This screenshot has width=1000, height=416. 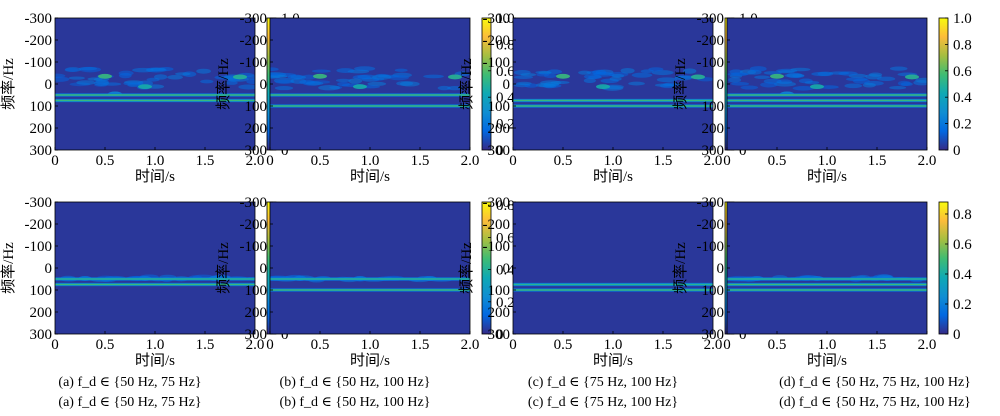 I want to click on y-tick-label: -300, so click(x=39, y=19).